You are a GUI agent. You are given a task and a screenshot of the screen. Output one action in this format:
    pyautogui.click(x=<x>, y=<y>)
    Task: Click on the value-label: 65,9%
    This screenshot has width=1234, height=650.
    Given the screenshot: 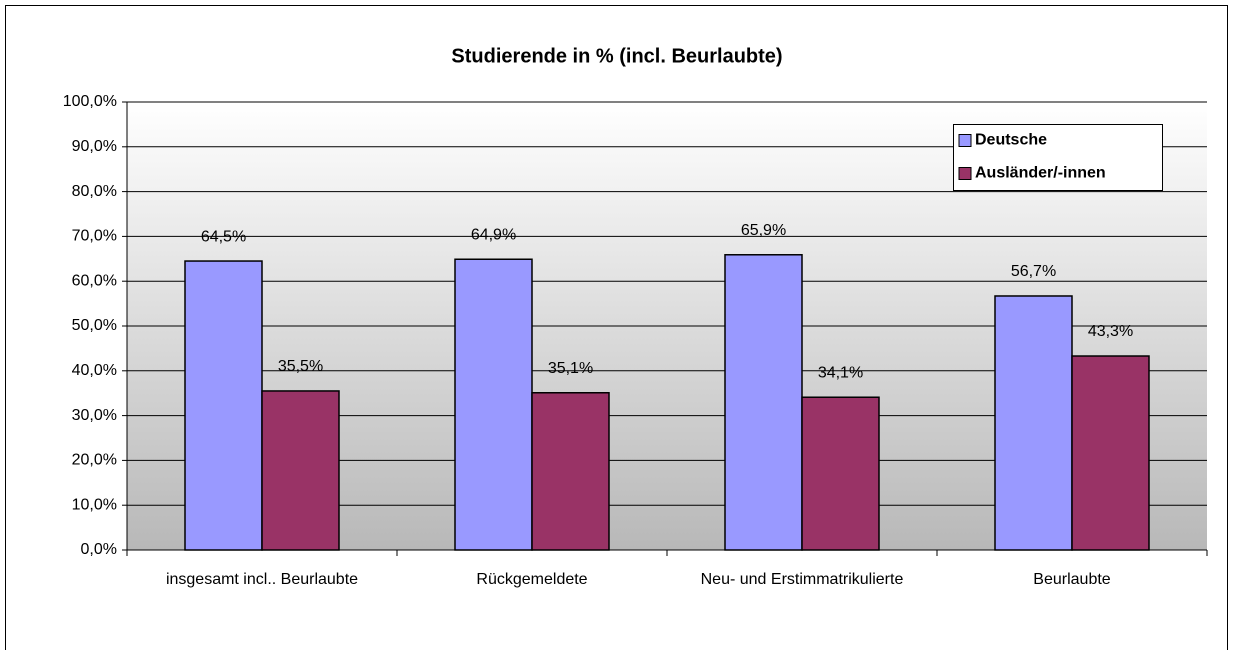 What is the action you would take?
    pyautogui.click(x=763, y=230)
    